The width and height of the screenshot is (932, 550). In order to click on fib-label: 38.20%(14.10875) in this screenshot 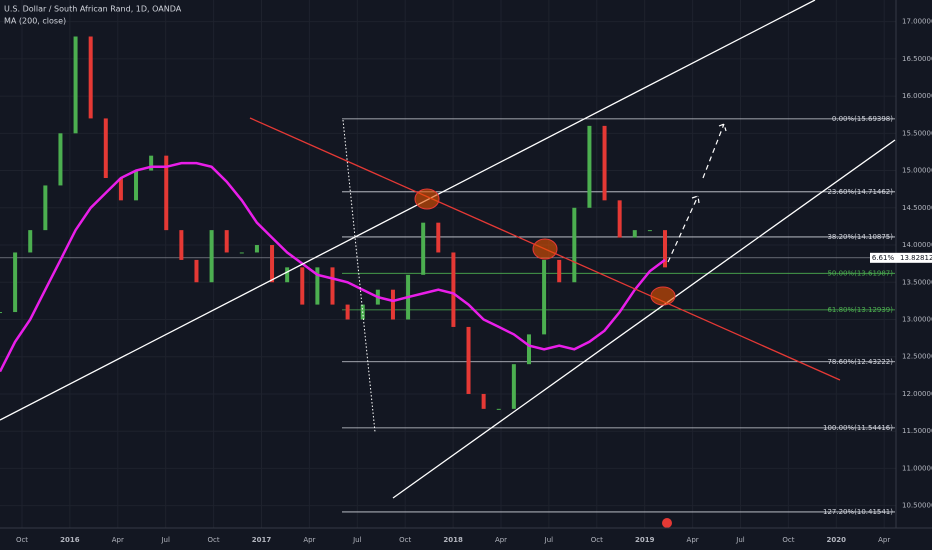, I will do `click(860, 237)`.